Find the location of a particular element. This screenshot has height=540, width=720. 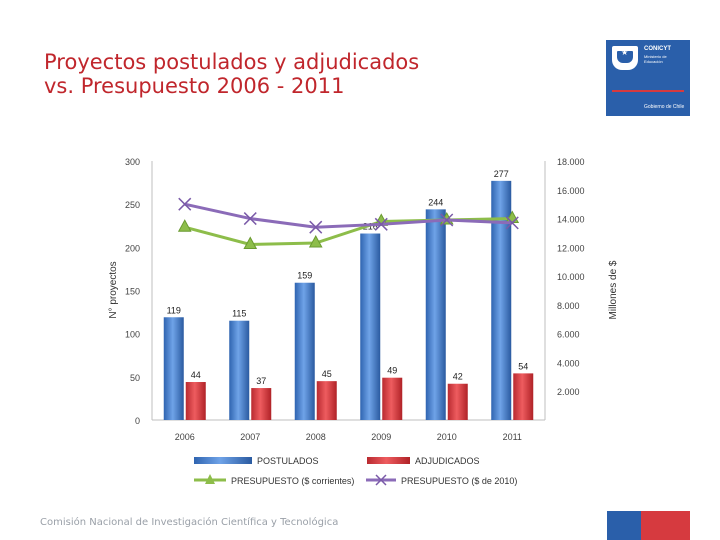

legend-marker-presupuesto-corrientes is located at coordinates (210, 479).